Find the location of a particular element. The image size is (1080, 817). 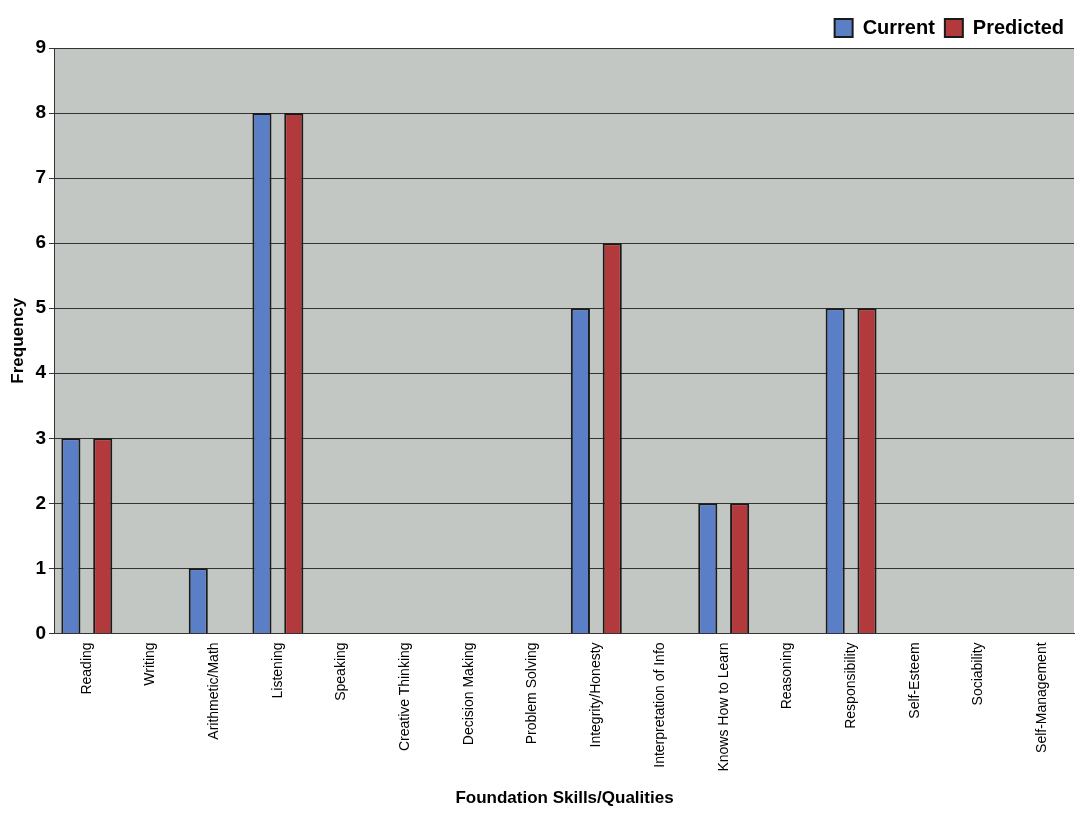

x-tick-label: Sociability is located at coordinates (977, 674).